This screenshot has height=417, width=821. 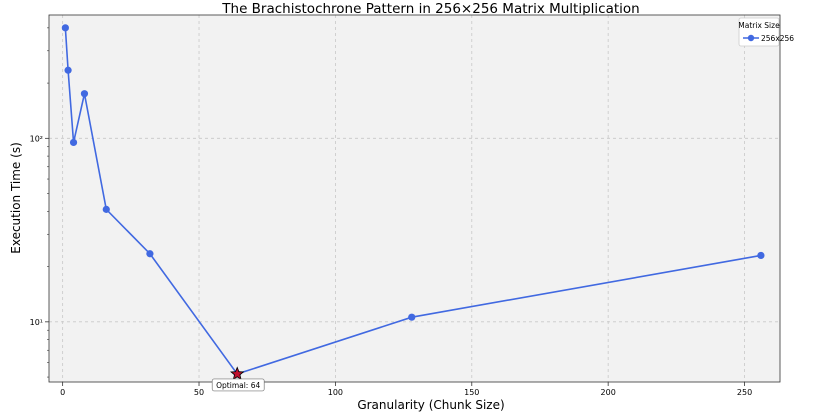 I want to click on x-axis-ticks: 0 50 100 150 200 250, so click(x=406, y=389).